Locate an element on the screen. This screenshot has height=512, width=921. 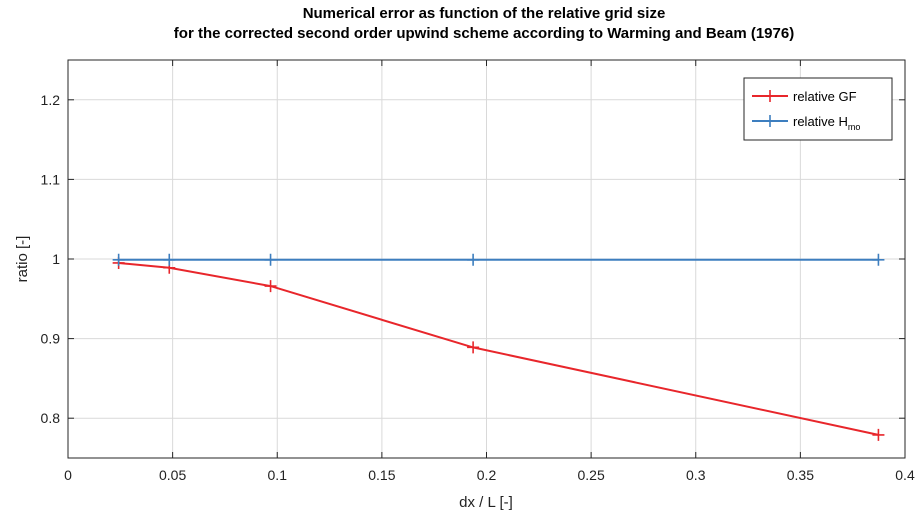
legend-entry-1: relative GF is located at coordinates (804, 96).